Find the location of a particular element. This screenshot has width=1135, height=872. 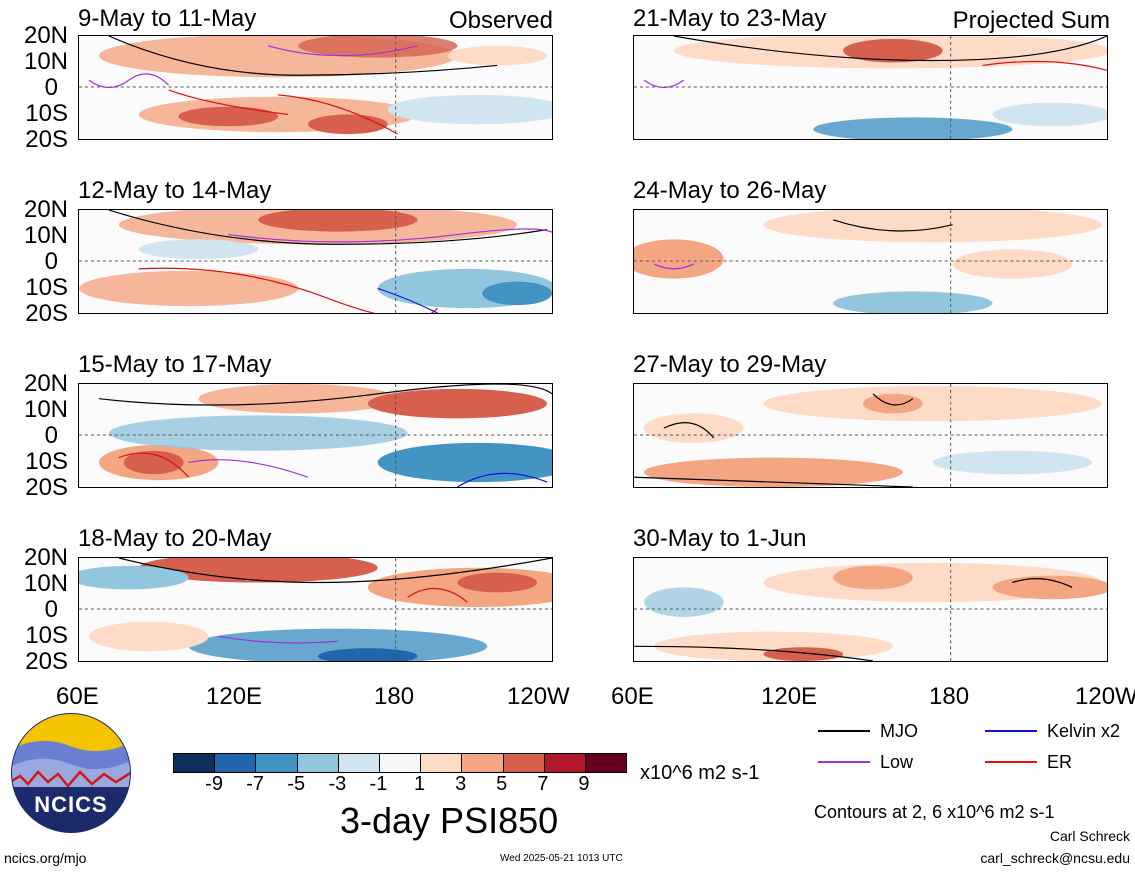

colorbar-units: x10^6 m2 s-1 is located at coordinates (700, 773).